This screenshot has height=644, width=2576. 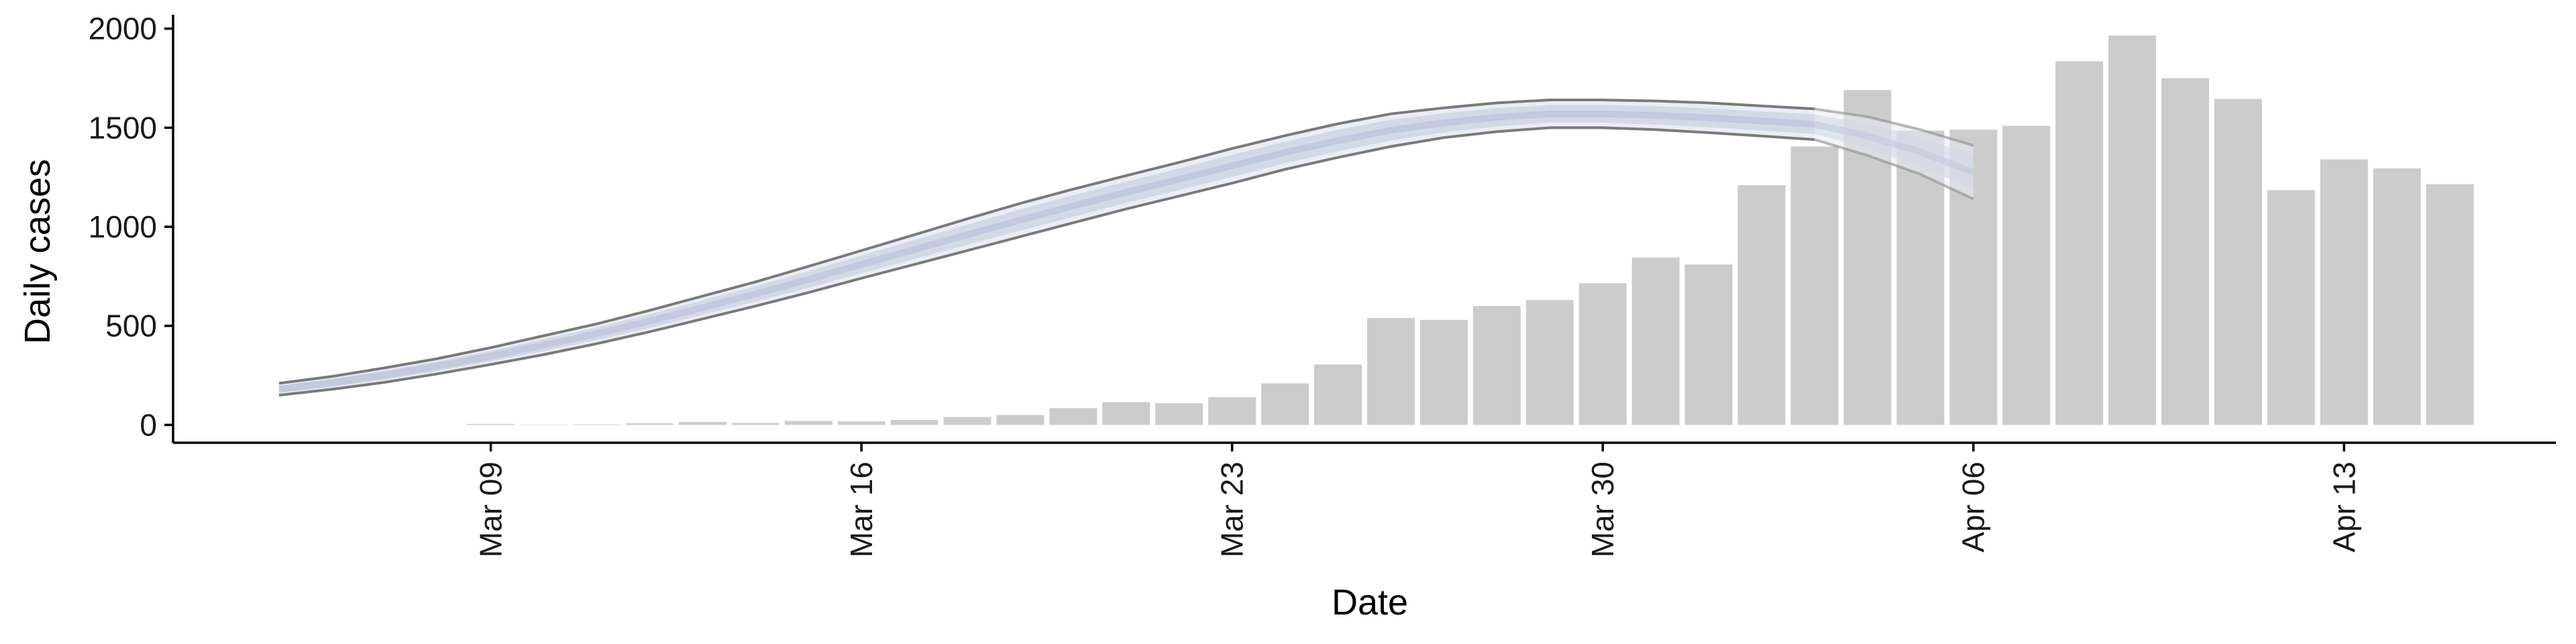 I want to click on y-tick-label-1500: 1500, so click(x=123, y=127).